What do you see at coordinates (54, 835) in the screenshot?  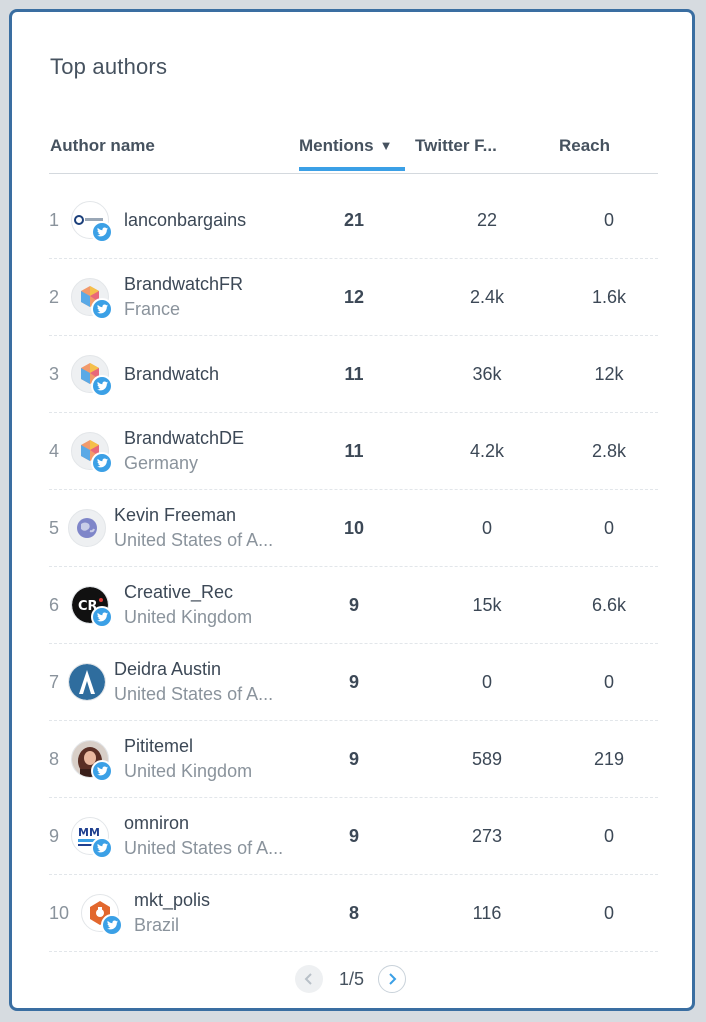 I see `rank-number: 9` at bounding box center [54, 835].